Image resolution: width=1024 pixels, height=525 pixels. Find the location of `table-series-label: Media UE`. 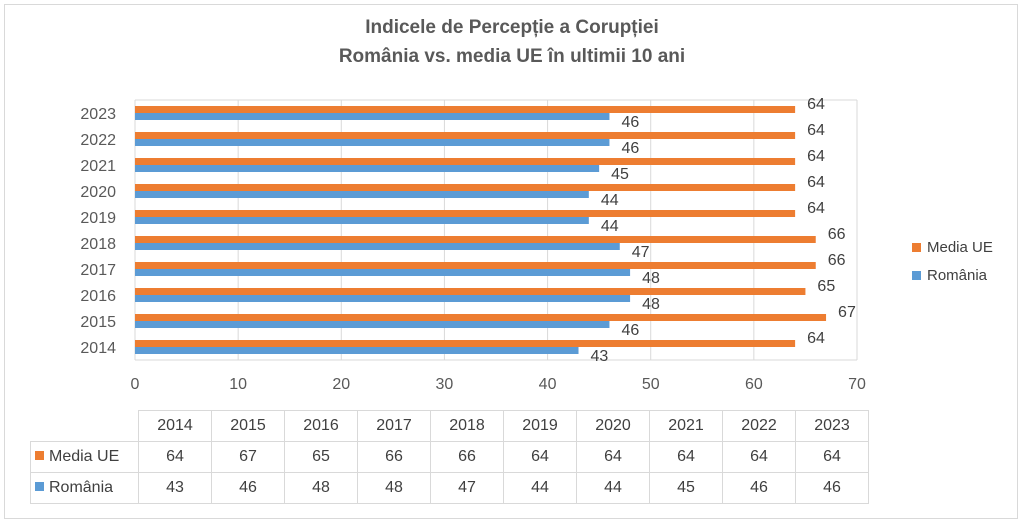

table-series-label: Media UE is located at coordinates (84, 457).